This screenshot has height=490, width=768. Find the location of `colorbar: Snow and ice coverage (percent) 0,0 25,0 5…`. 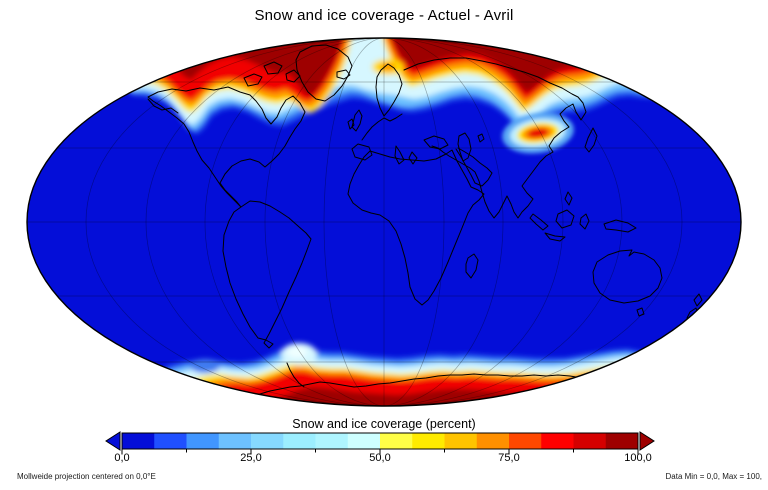

colorbar: Snow and ice coverage (percent) 0,0 25,0 5… is located at coordinates (384, 442).